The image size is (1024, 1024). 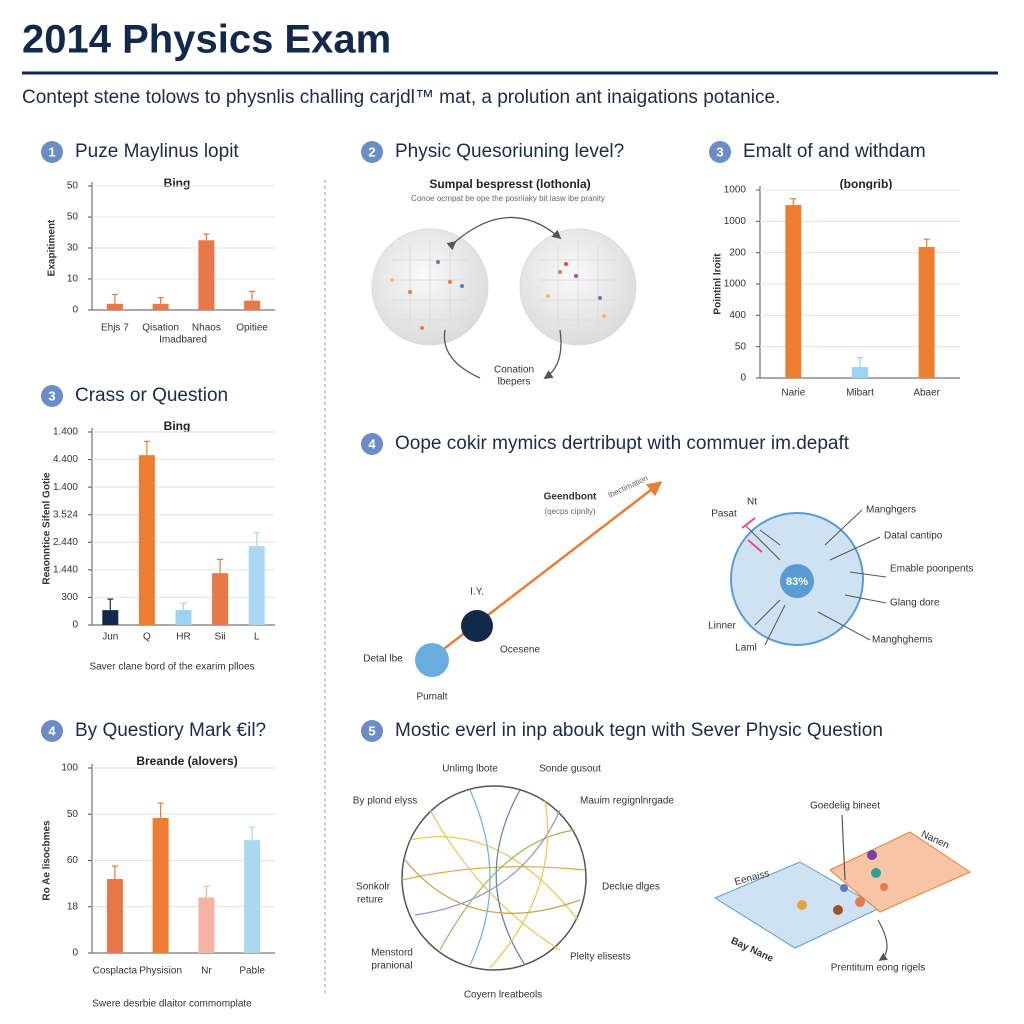 What do you see at coordinates (47, 528) in the screenshot?
I see `y-axis-label: Reaonntice Sifenl Gotie` at bounding box center [47, 528].